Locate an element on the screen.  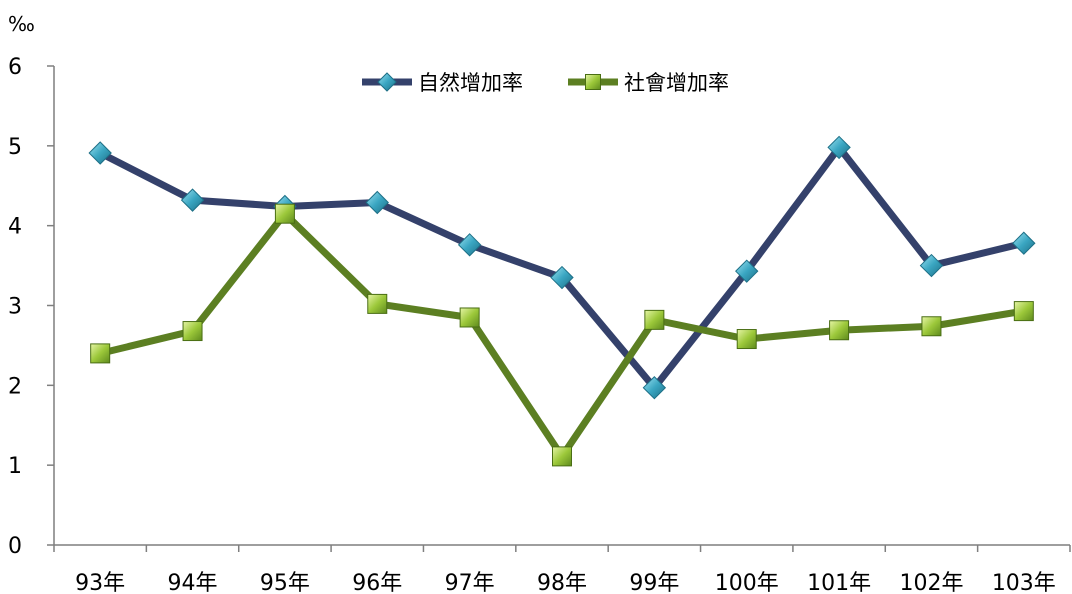
diamond-marker-legend is located at coordinates (387, 82).